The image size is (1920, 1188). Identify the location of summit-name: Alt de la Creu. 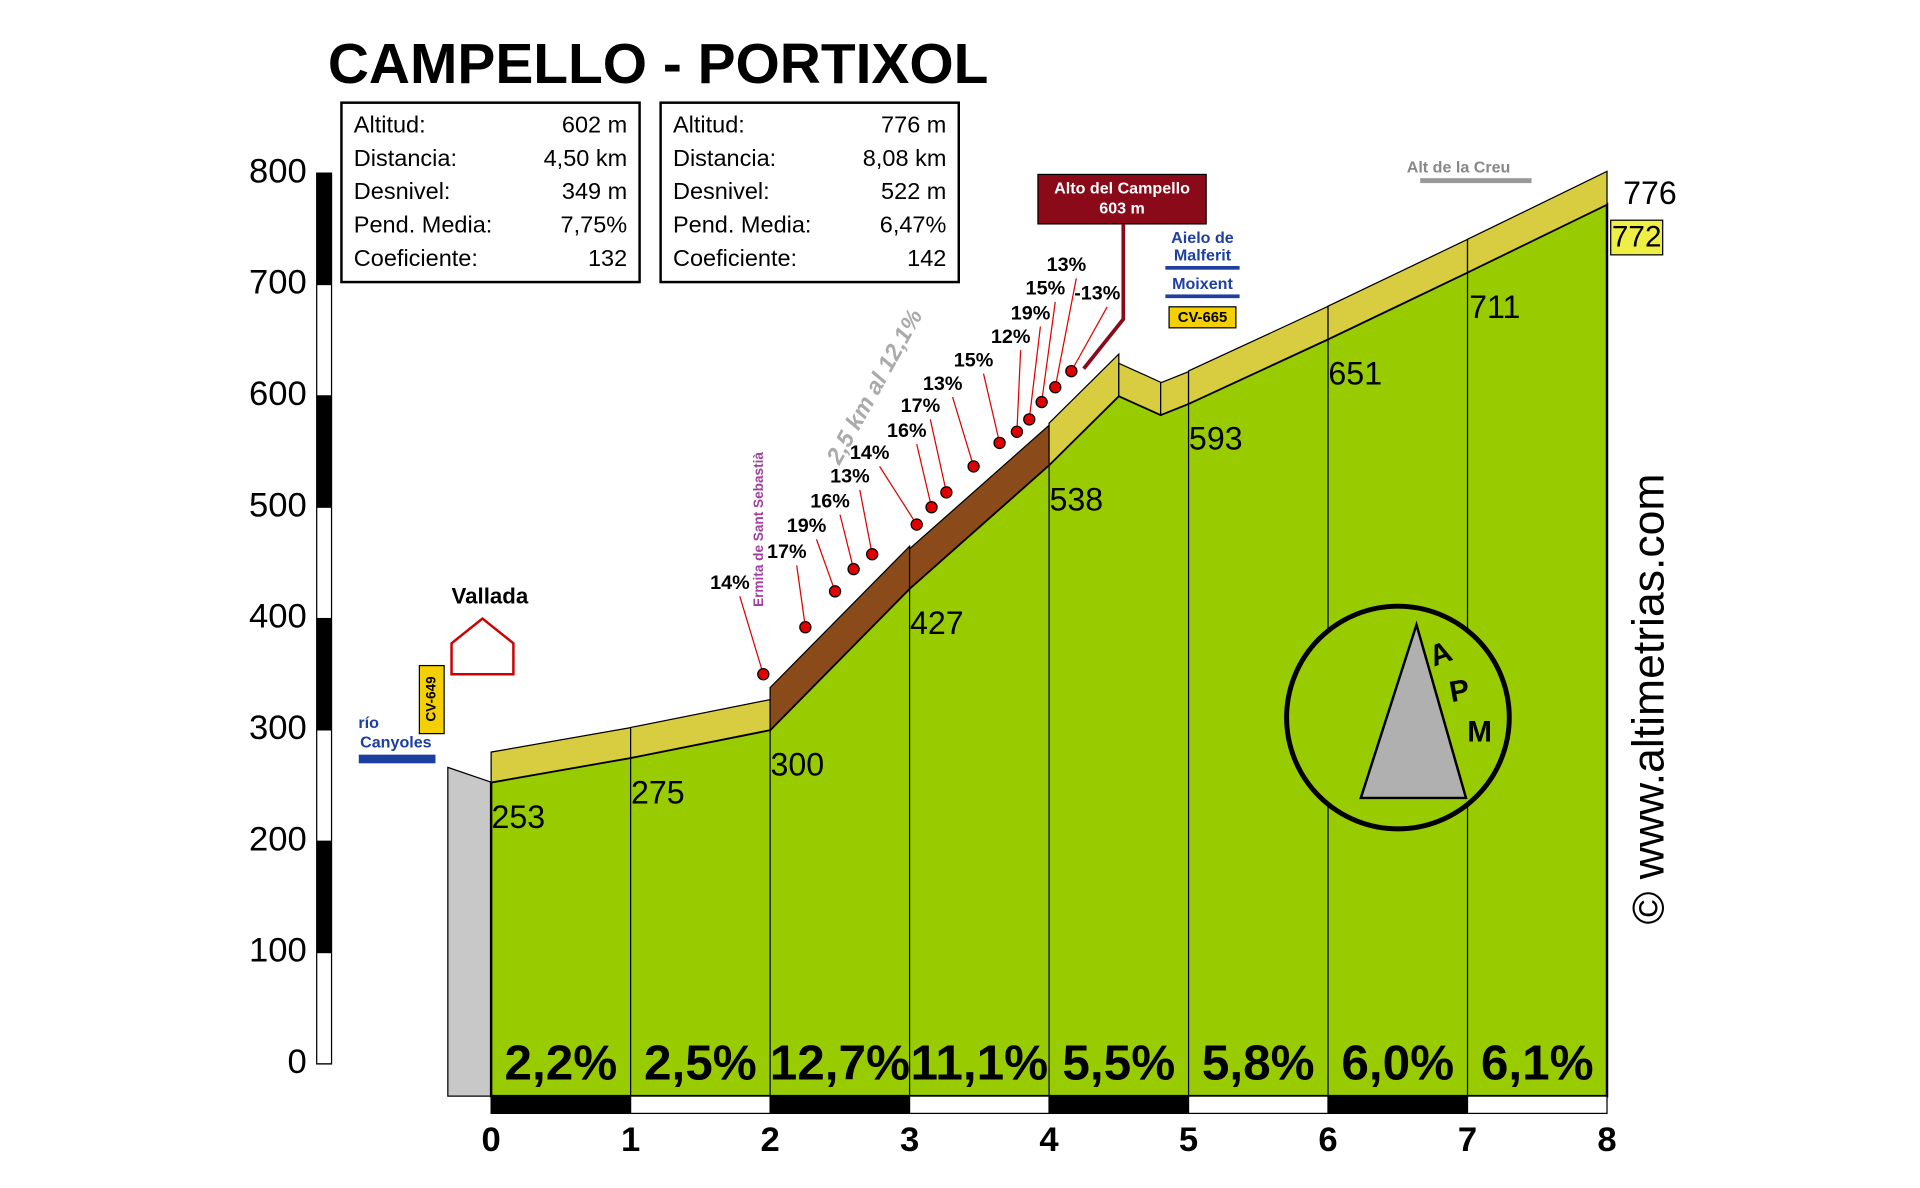
(1459, 167).